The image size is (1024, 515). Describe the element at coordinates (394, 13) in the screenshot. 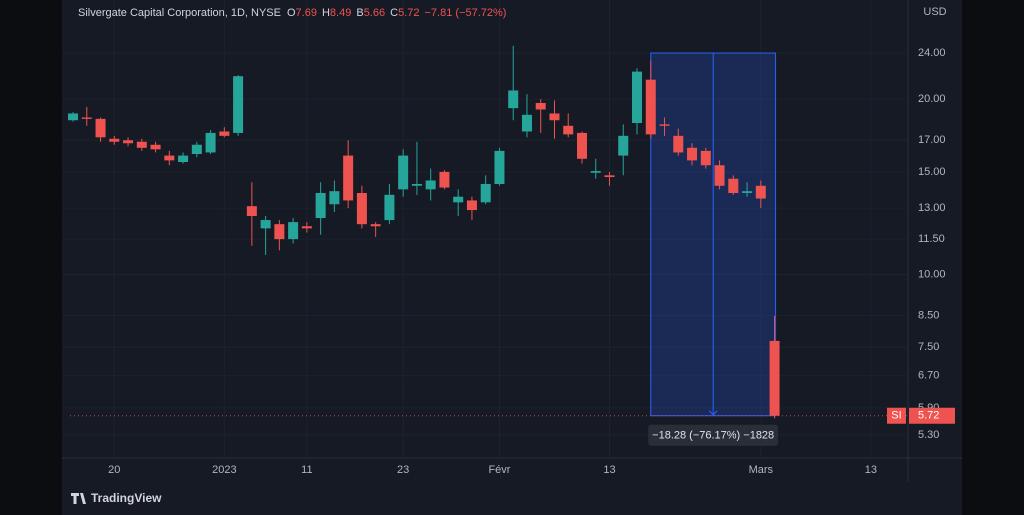

I see `legend-key: C` at that location.